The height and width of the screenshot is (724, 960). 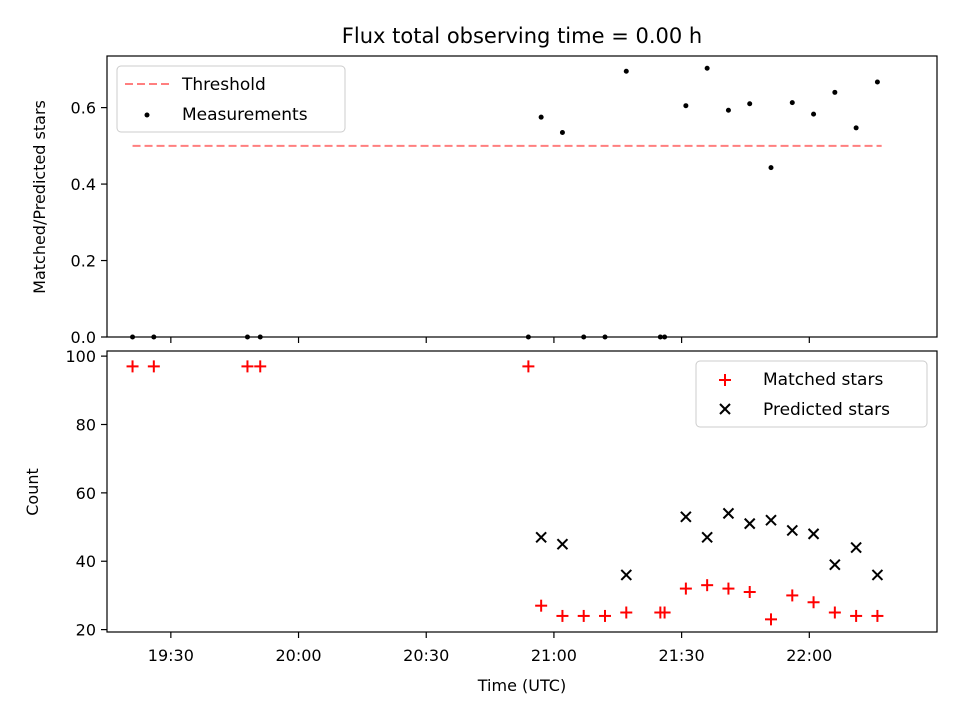 What do you see at coordinates (826, 410) in the screenshot?
I see `legend-predicted-label: Predicted stars` at bounding box center [826, 410].